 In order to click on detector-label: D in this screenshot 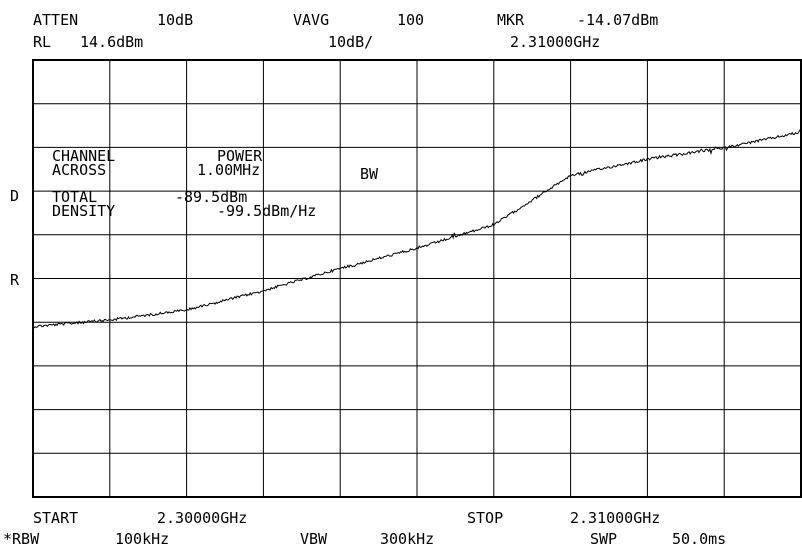, I will do `click(15, 196)`.